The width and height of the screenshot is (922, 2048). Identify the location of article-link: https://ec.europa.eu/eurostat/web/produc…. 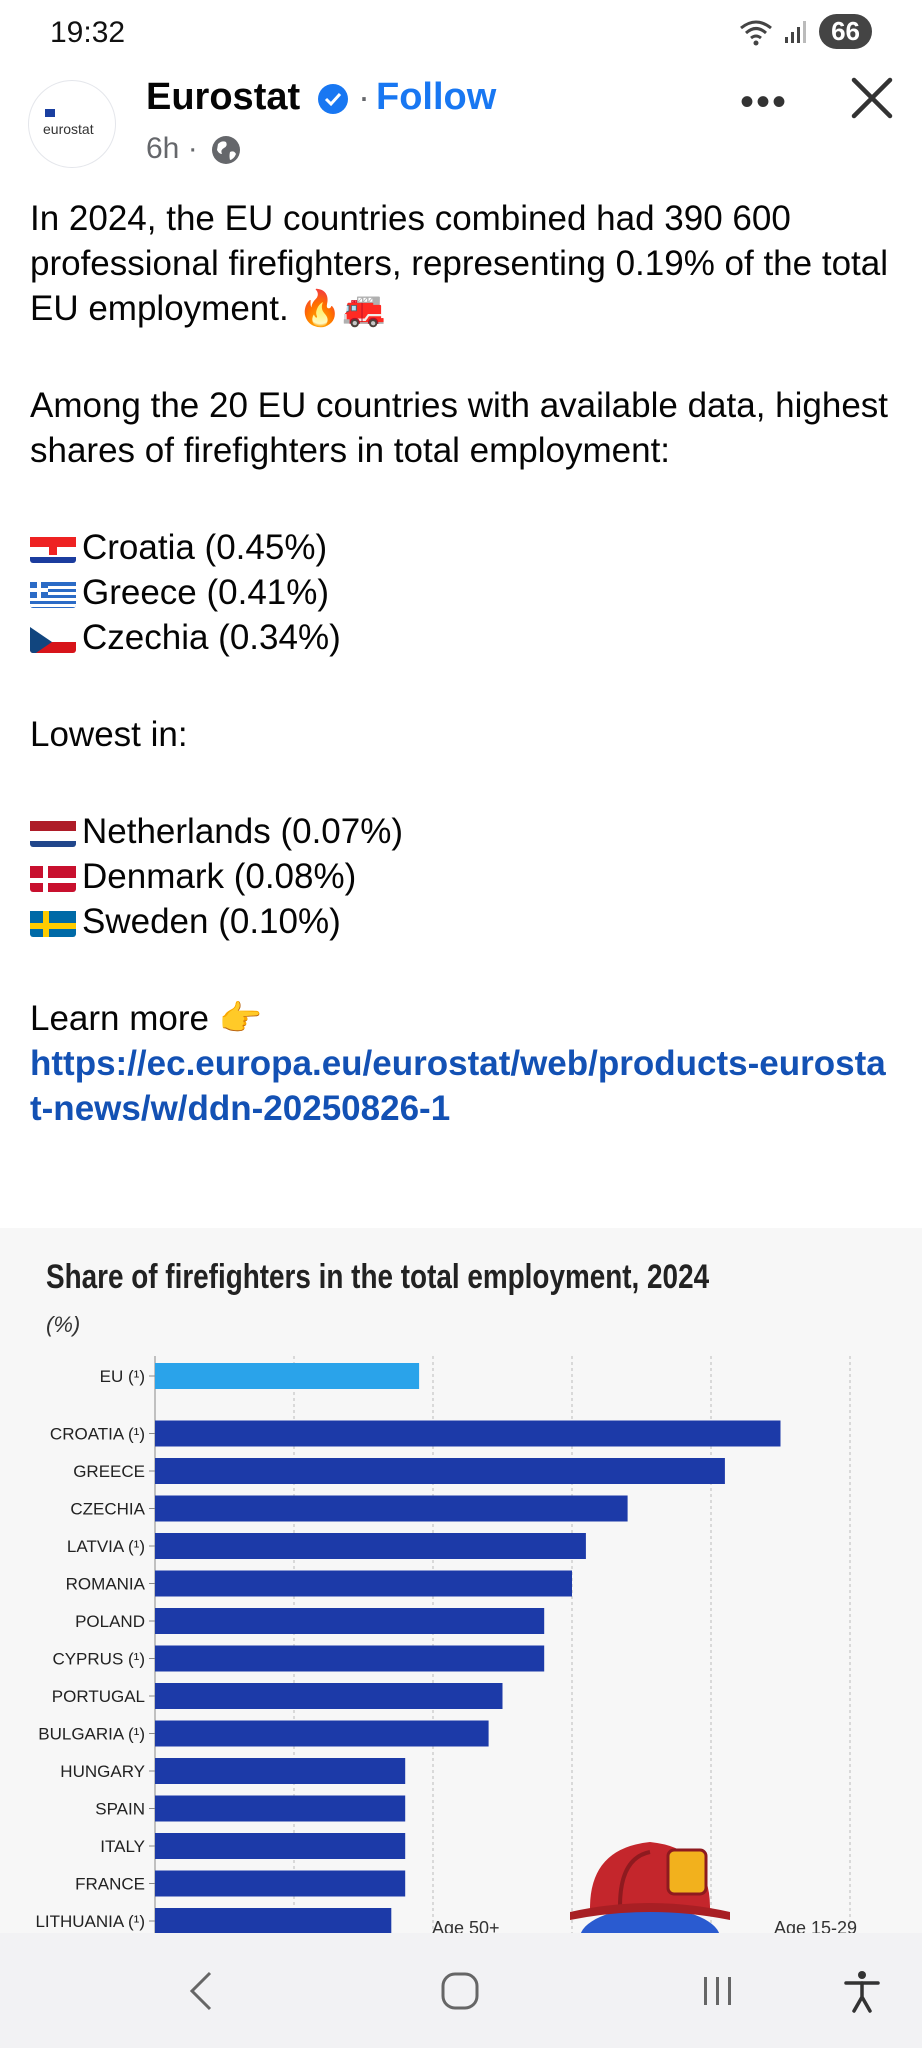
(458, 1086).